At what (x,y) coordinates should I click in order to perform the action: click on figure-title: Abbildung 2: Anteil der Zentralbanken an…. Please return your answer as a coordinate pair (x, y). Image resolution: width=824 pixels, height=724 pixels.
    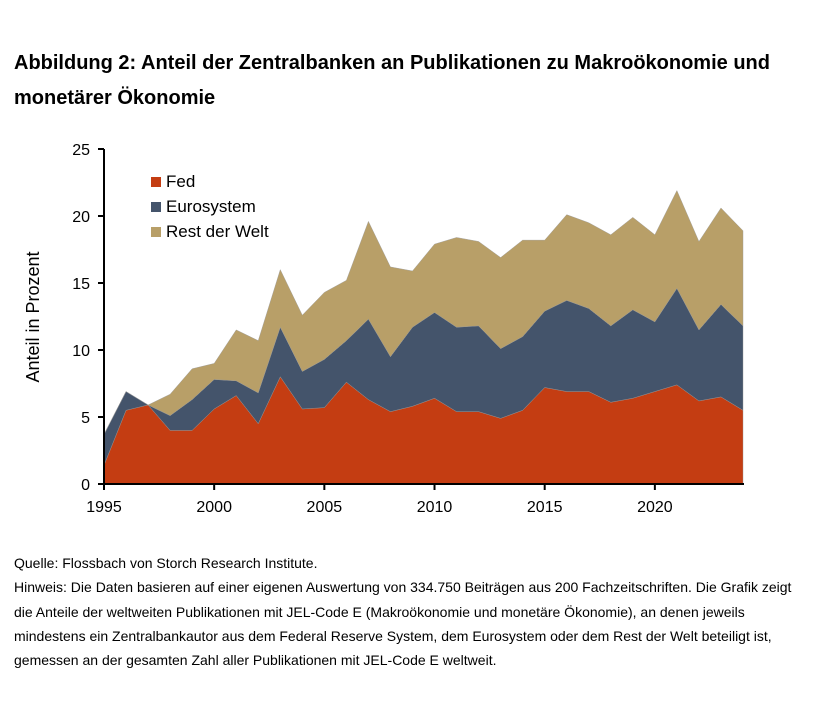
    Looking at the image, I should click on (392, 80).